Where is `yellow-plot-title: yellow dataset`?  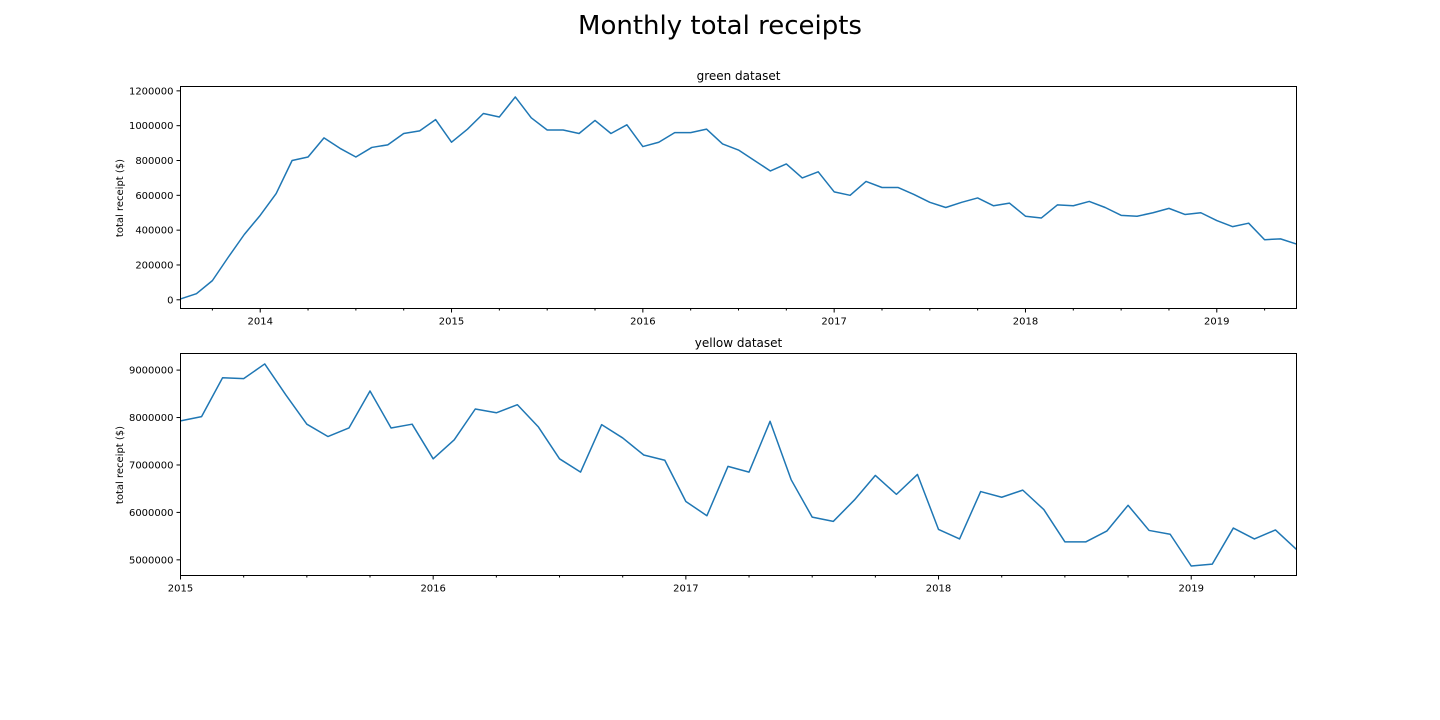
yellow-plot-title: yellow dataset is located at coordinates (739, 343).